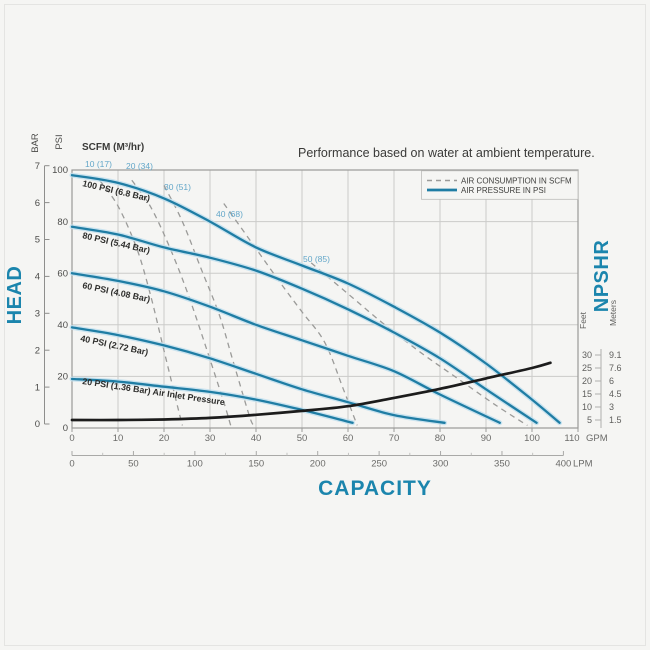 Image resolution: width=650 pixels, height=650 pixels. Describe the element at coordinates (311, 391) in the screenshot. I see `npshr-curve` at that location.